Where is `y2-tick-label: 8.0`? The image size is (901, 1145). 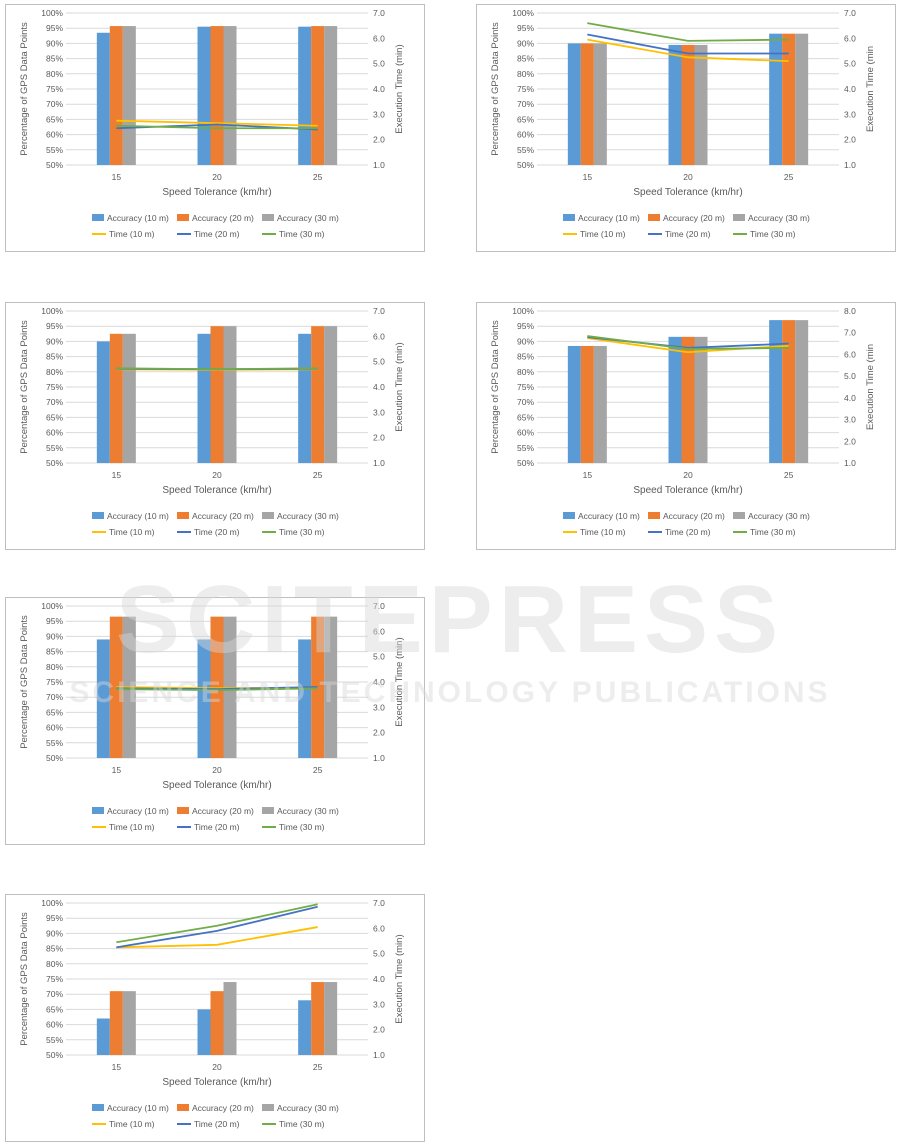
y2-tick-label: 8.0 is located at coordinates (850, 311).